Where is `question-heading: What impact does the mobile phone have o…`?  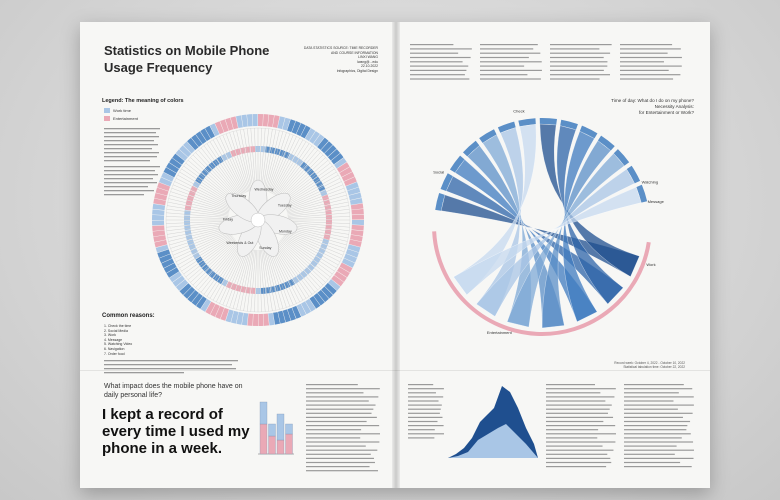
question-heading: What impact does the mobile phone have o… is located at coordinates (173, 391).